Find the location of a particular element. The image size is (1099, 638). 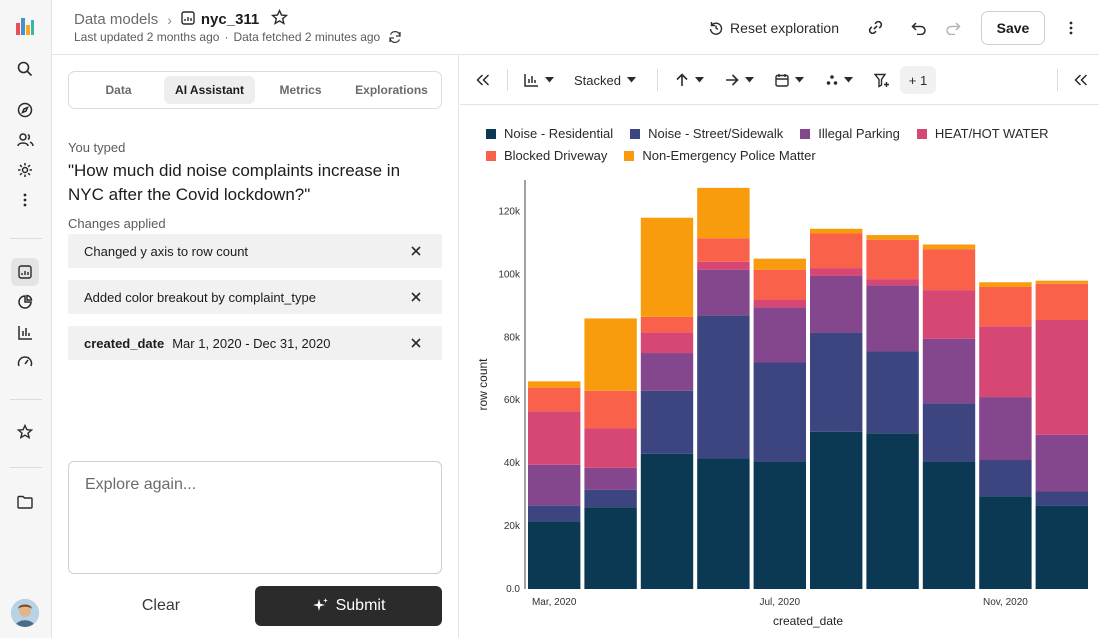

stacking-dropdown: Stacked is located at coordinates (605, 80).